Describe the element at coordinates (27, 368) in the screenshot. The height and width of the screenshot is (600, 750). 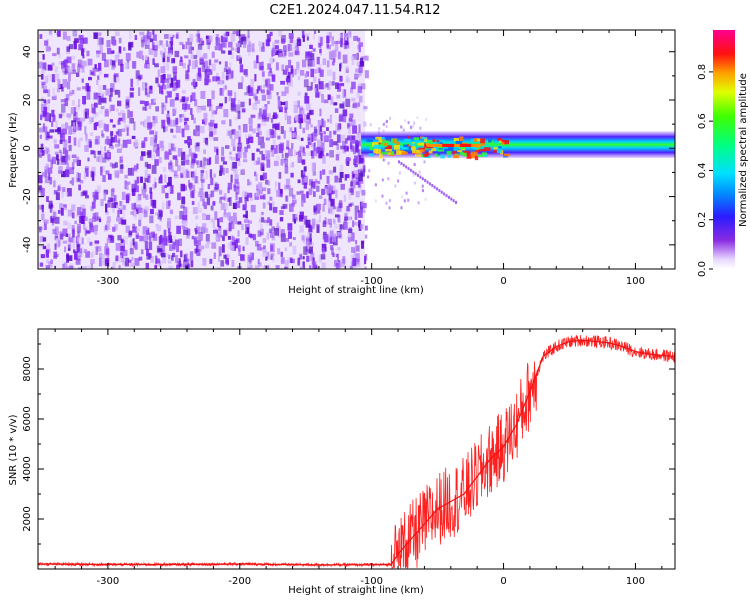
I see `y-tick-label: 8000` at that location.